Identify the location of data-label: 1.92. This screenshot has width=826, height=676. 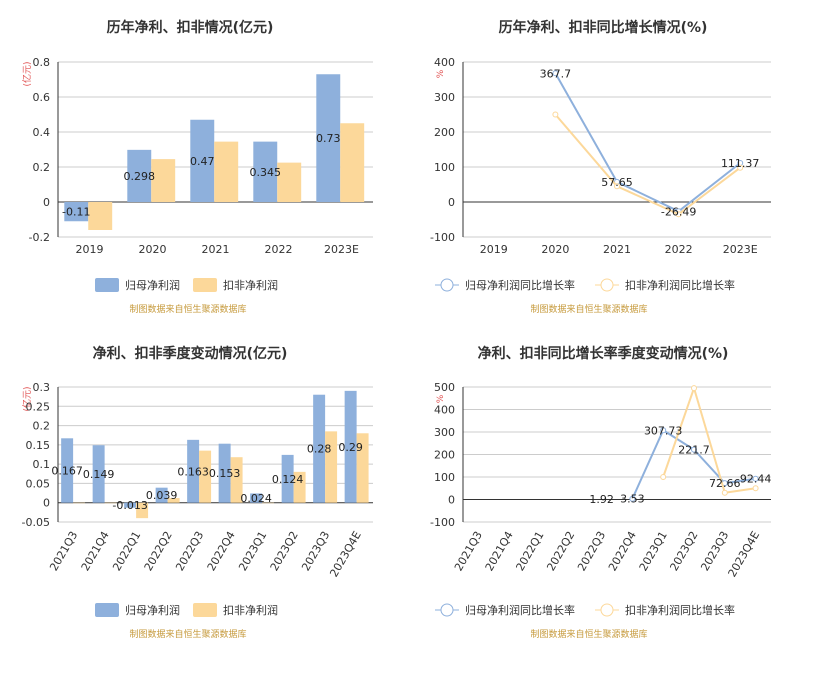
(601, 499).